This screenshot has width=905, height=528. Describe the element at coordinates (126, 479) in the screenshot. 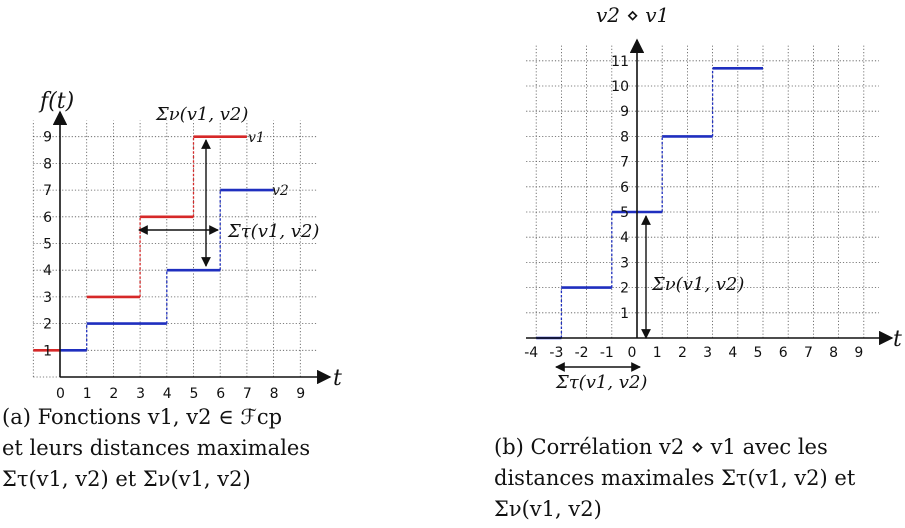

I see `caption-a-line-3: Στ(v1, v2) et Σν(v1, v2)` at that location.